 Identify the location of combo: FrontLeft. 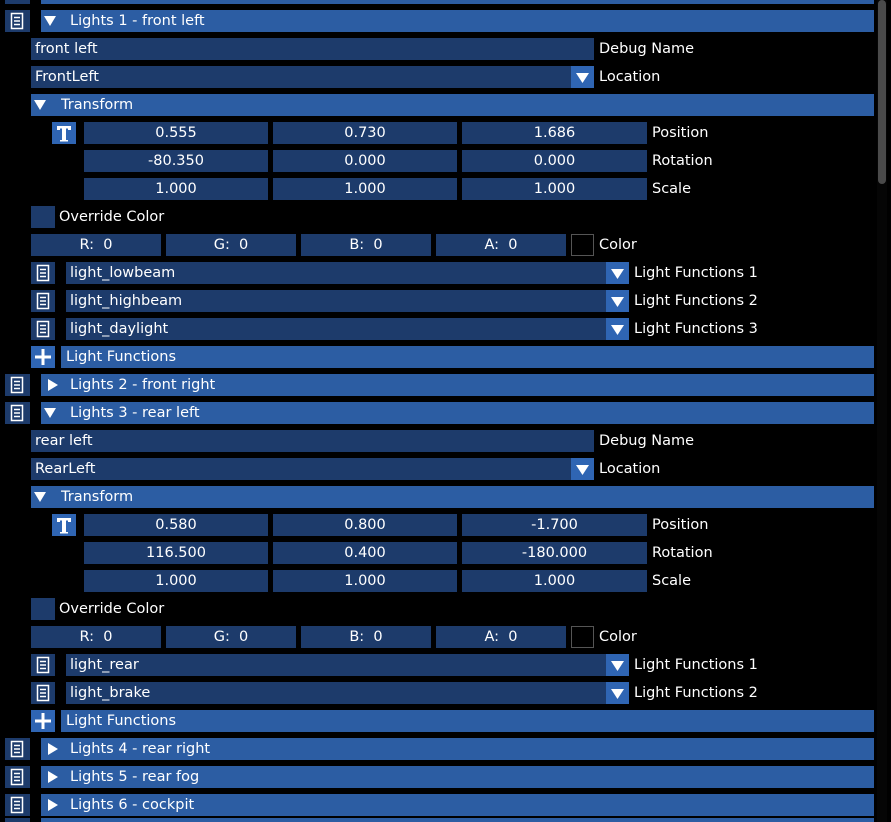
(312, 77).